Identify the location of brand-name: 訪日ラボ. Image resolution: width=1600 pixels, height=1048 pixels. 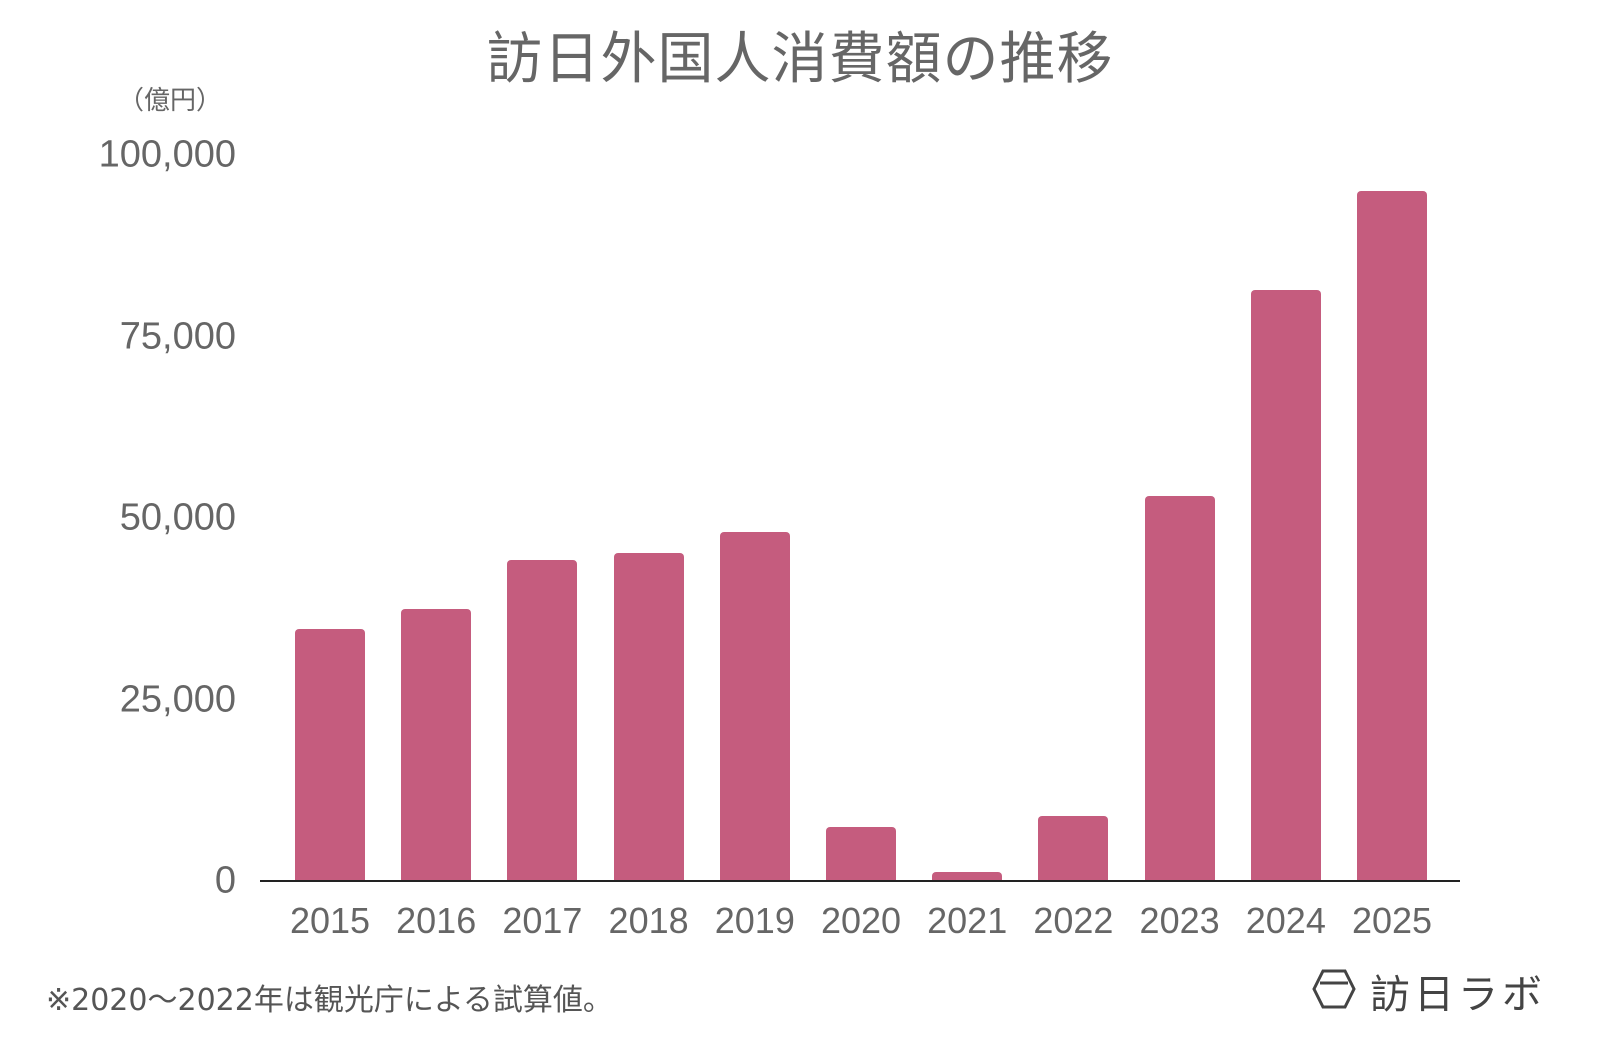
(1458, 995).